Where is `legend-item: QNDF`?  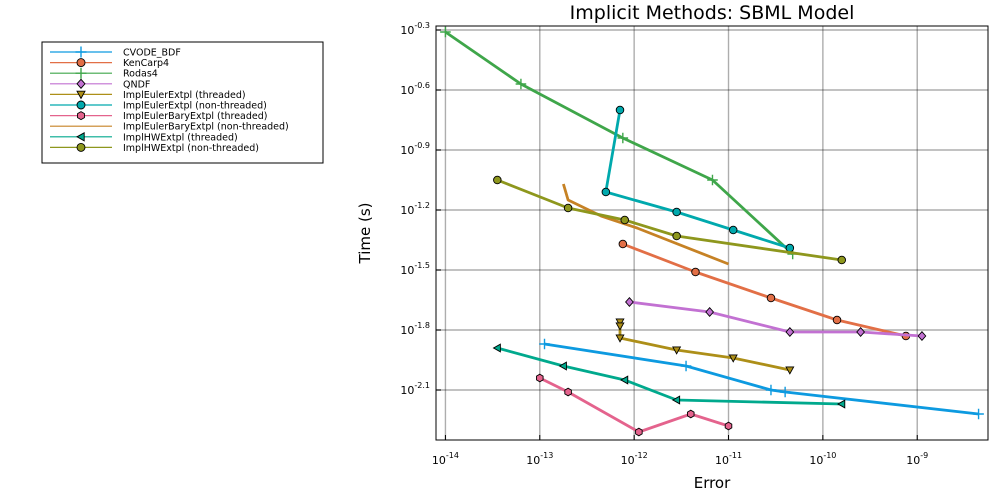 legend-item: QNDF is located at coordinates (100, 84).